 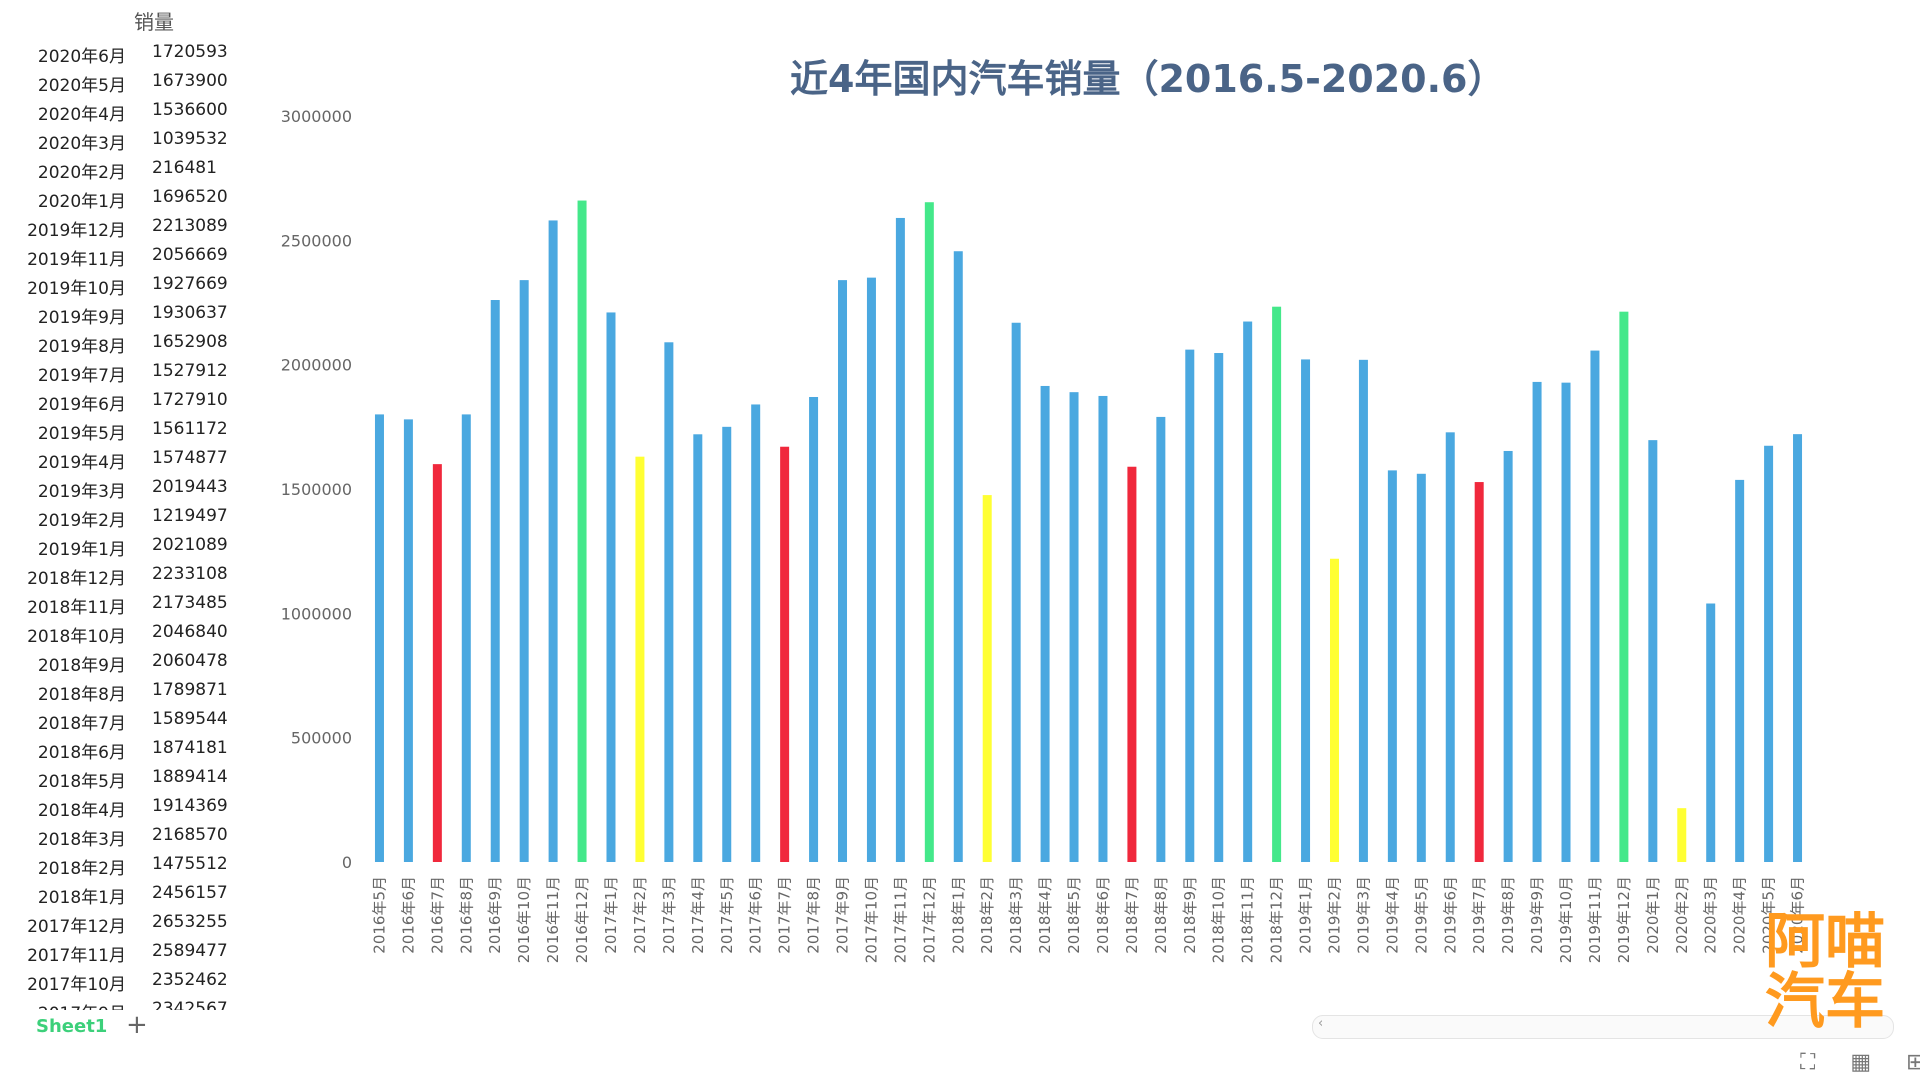 I want to click on table-row: 2019年7月 1527912, so click(x=120, y=373).